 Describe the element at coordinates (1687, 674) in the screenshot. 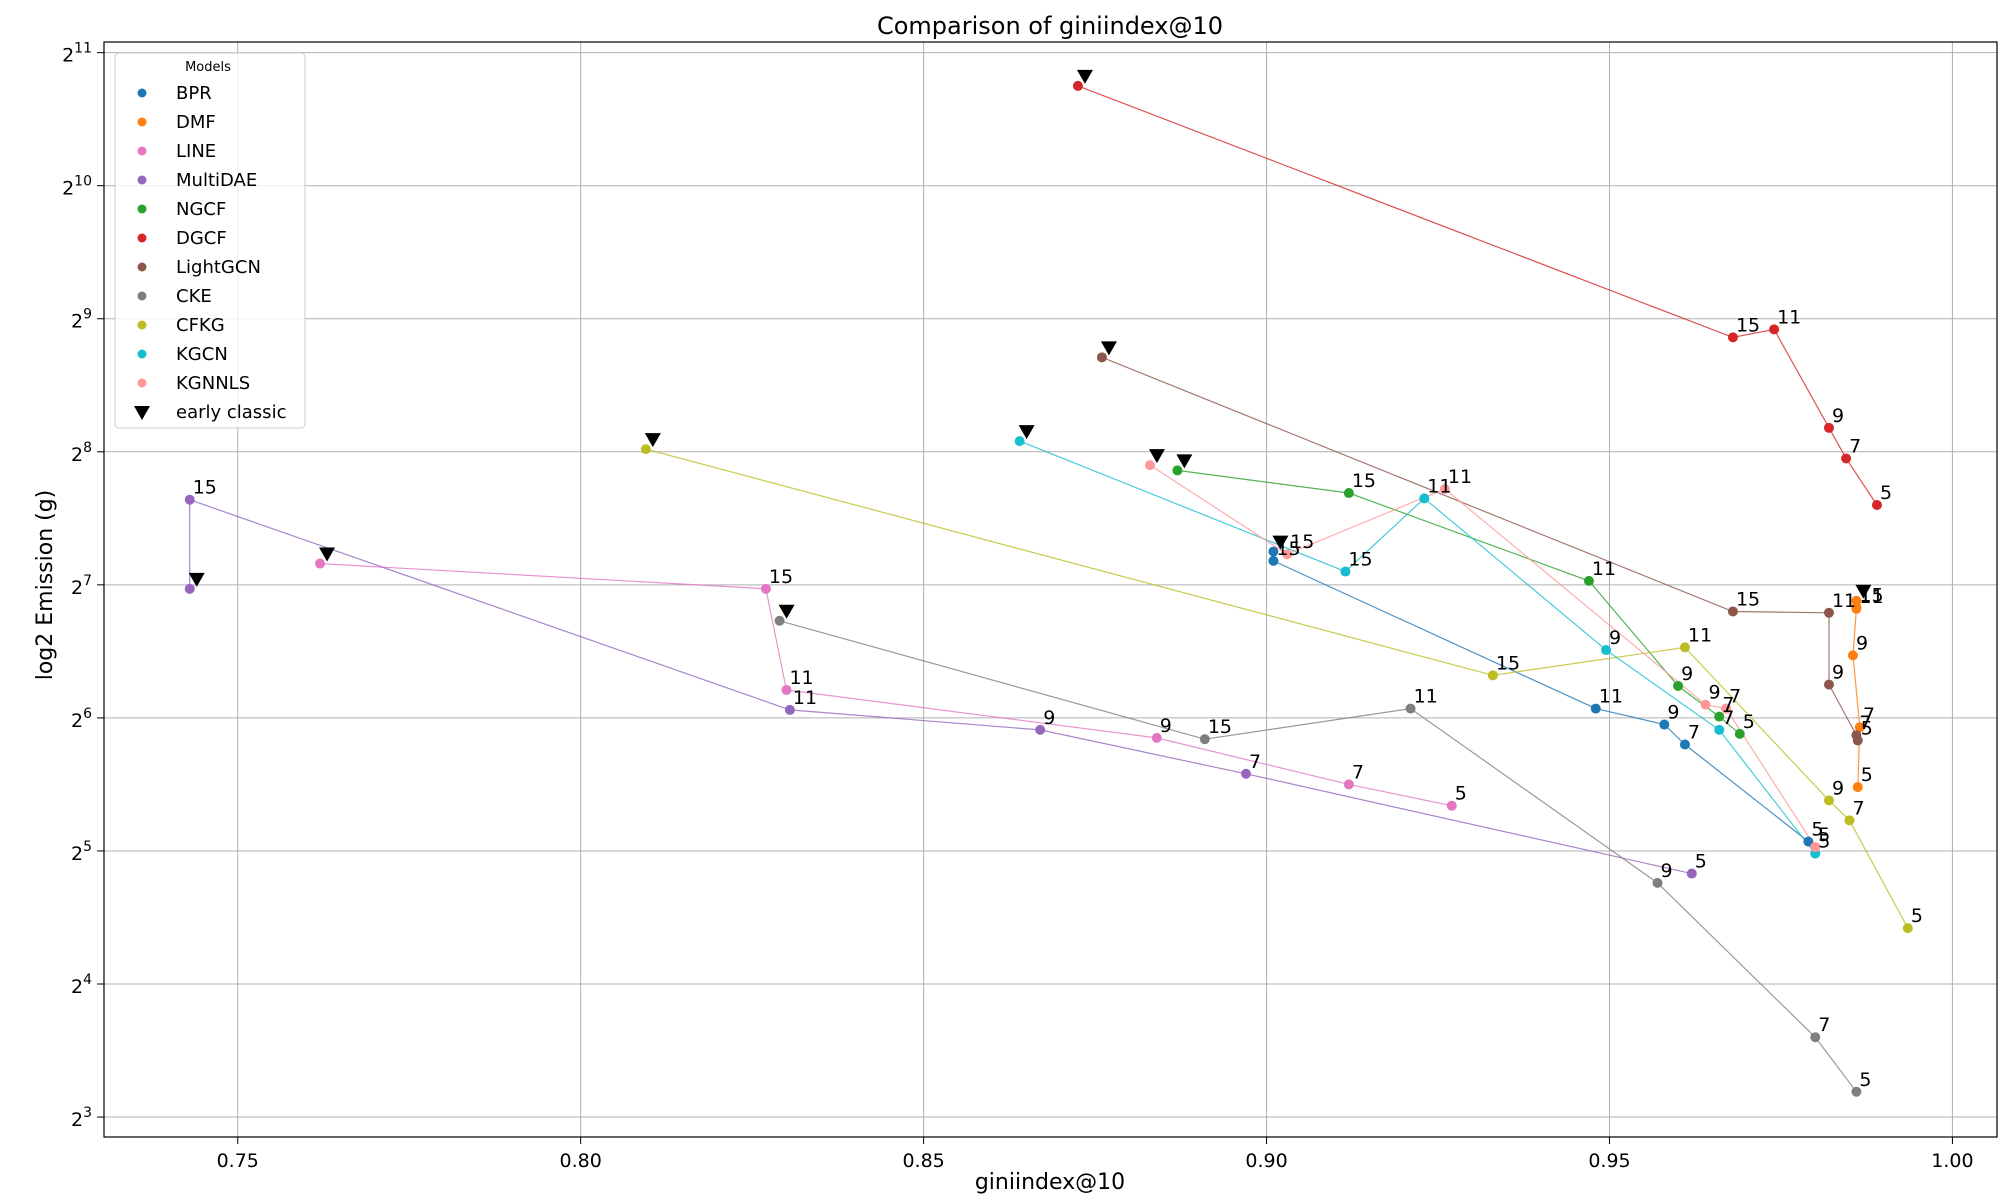

I see `point-label-ngcf-9: 9` at that location.